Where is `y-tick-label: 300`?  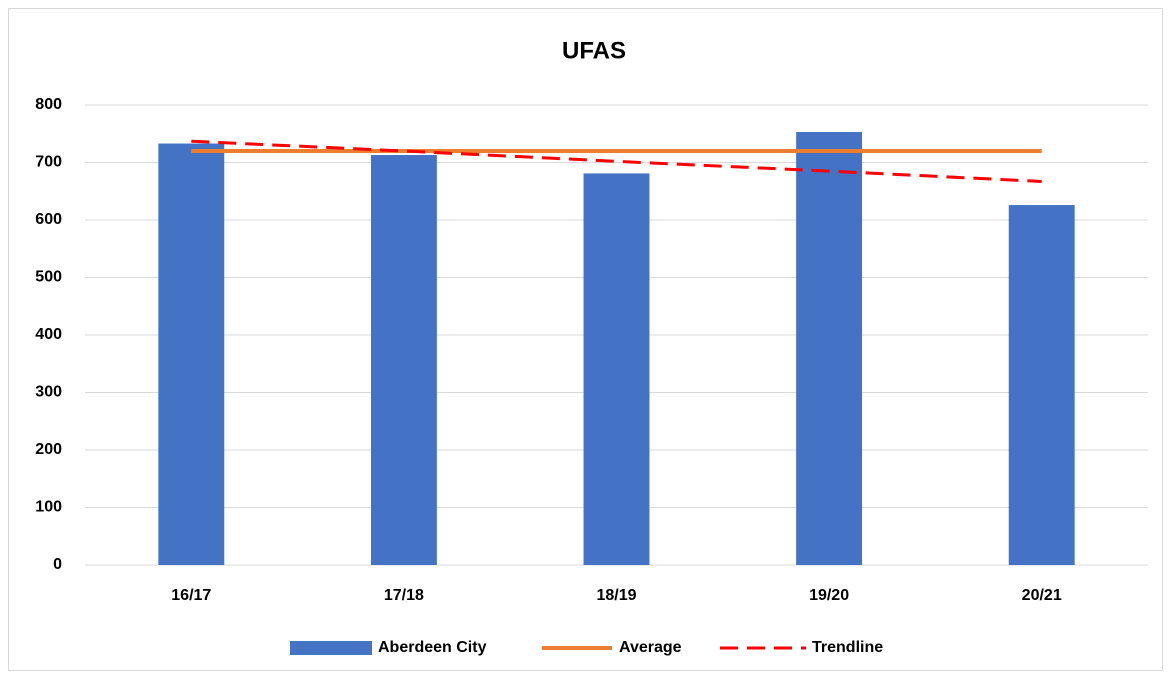 y-tick-label: 300 is located at coordinates (48, 392).